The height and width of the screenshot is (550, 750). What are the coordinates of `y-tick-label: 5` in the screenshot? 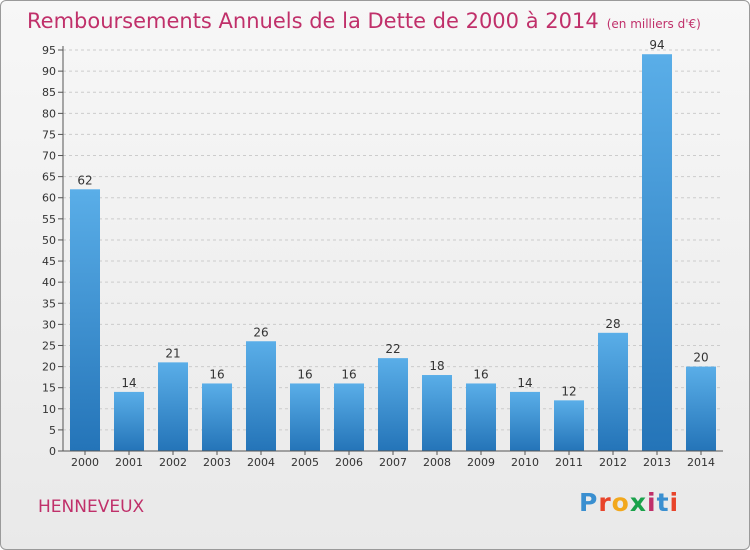 It's located at (52, 430).